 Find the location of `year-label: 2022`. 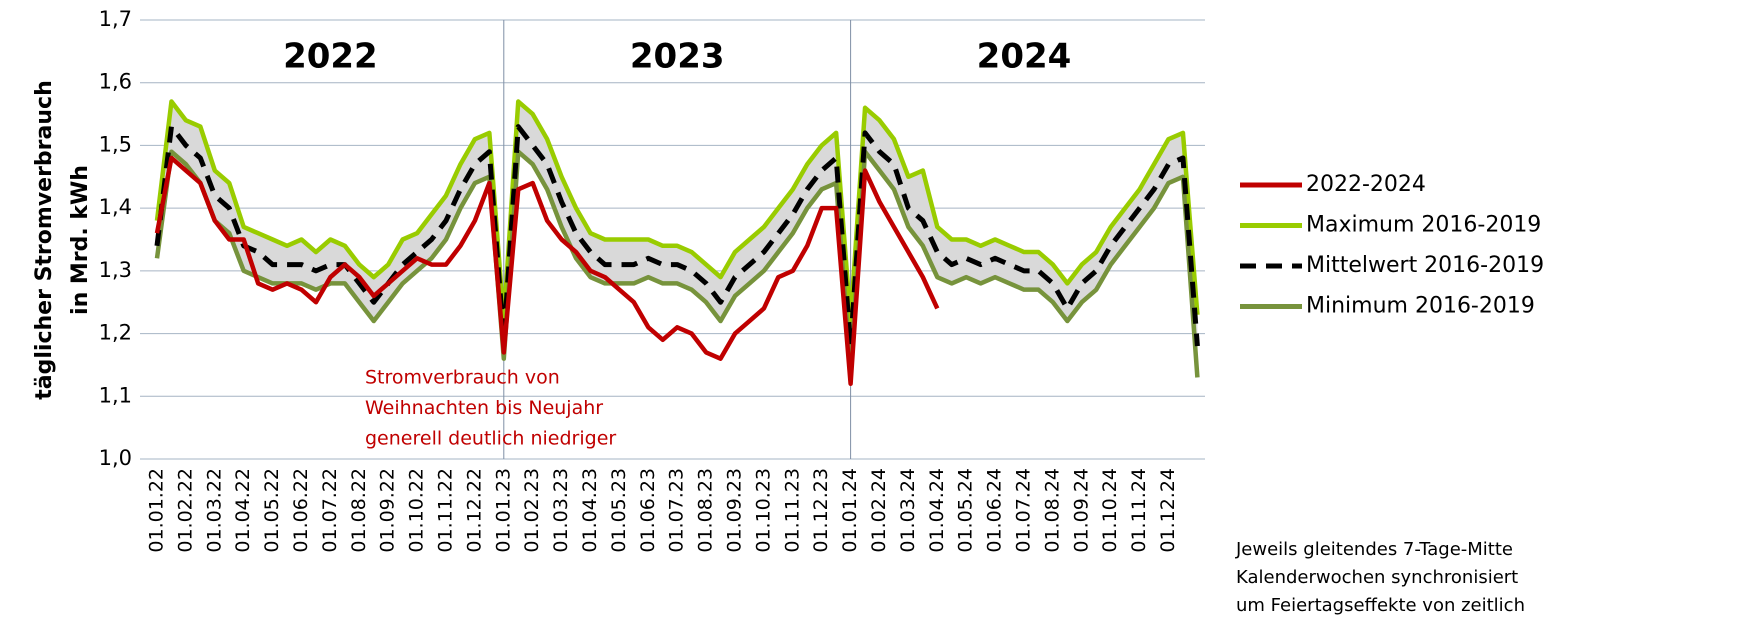

year-label: 2022 is located at coordinates (330, 57).